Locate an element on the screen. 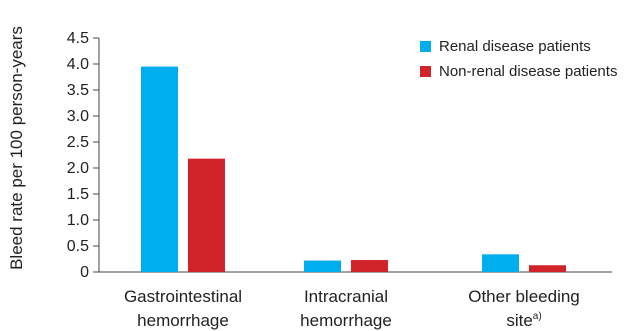  y-tick-label: 2.0 is located at coordinates (78, 168).